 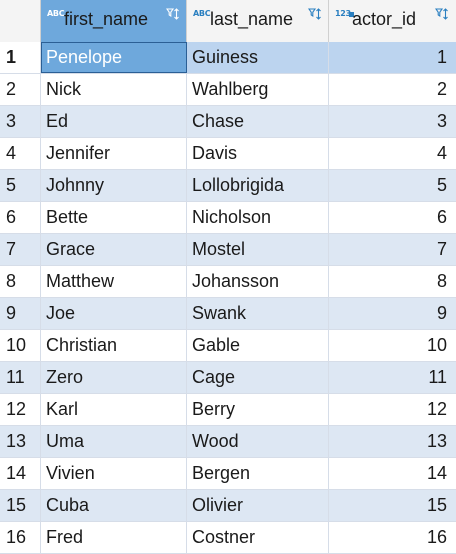 I want to click on cell-actor-id: 16, so click(x=436, y=537).